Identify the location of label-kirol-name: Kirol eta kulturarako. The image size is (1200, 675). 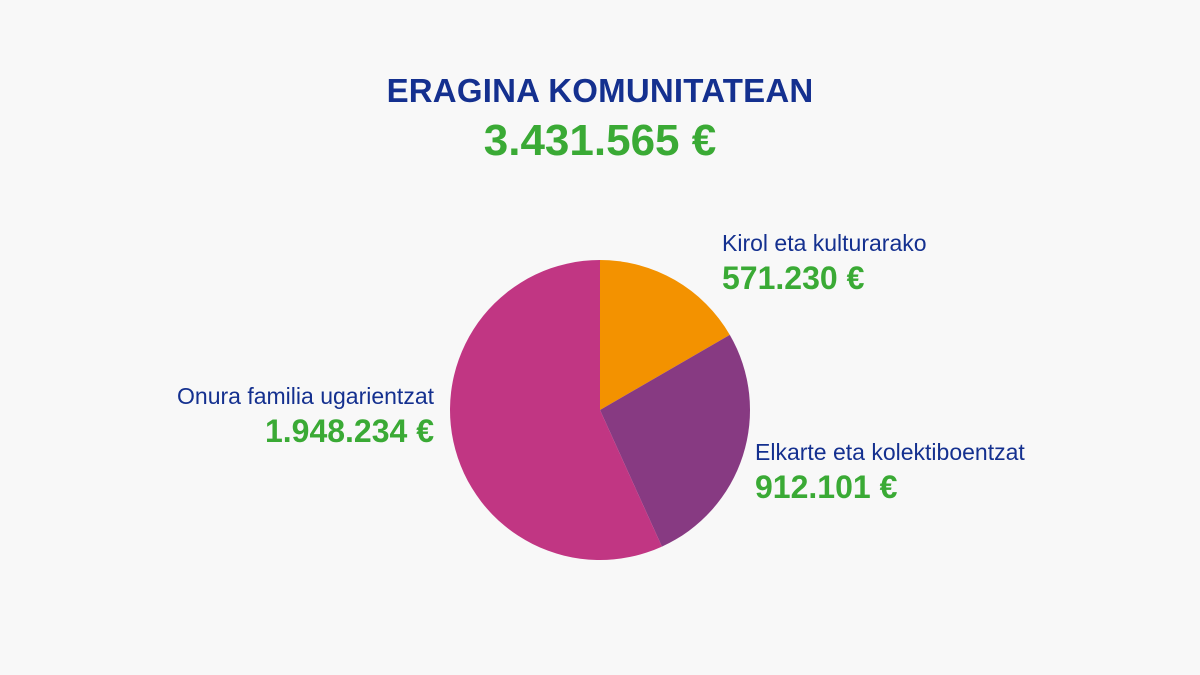
(824, 243).